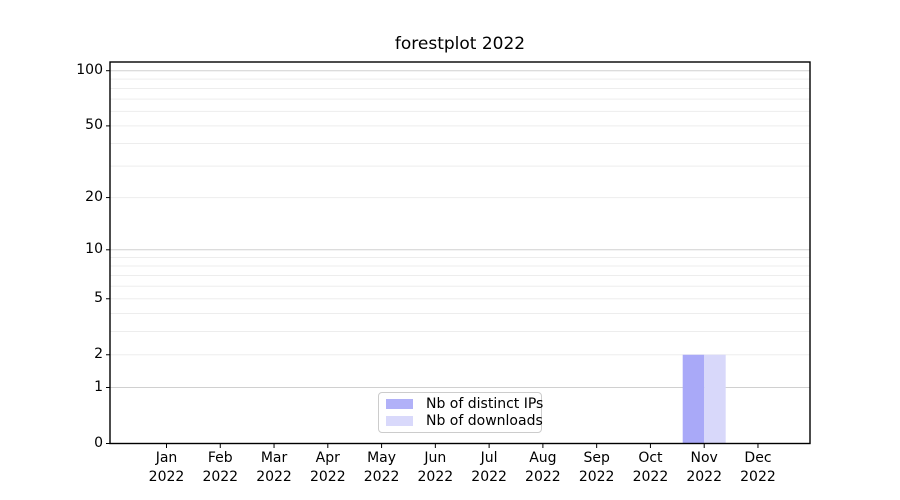 This screenshot has width=900, height=500. I want to click on legend-entry-downloads: Nb of downloads, so click(464, 421).